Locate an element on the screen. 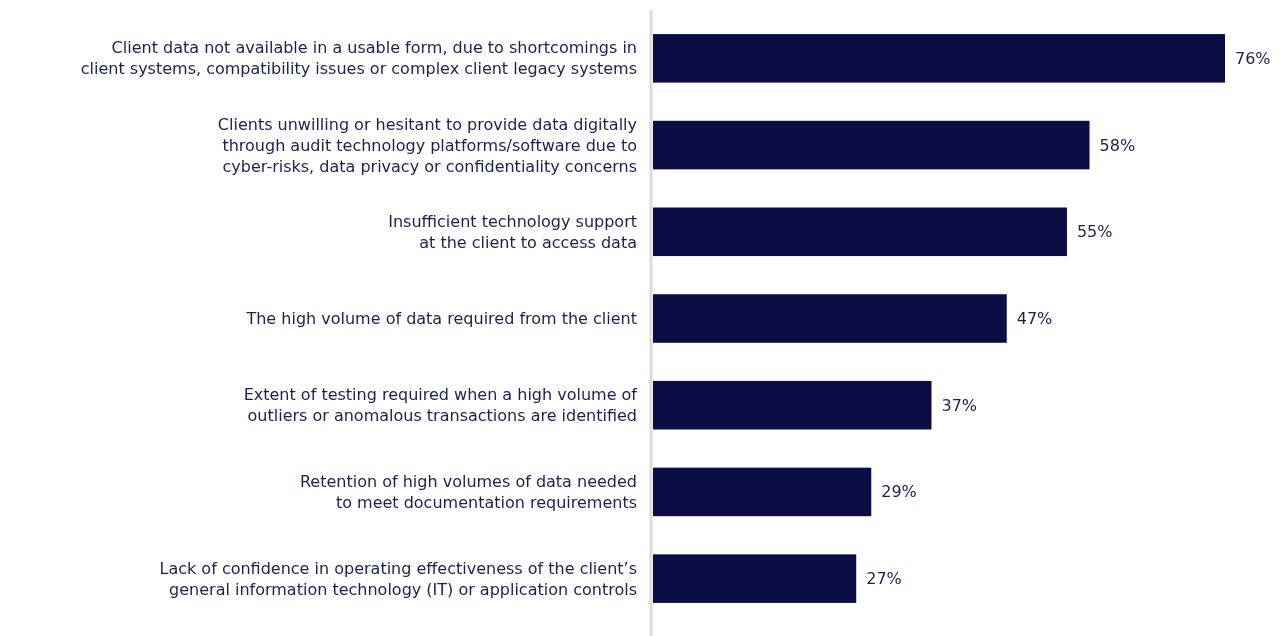 Image resolution: width=1282 pixels, height=636 pixels. data-label: 37% is located at coordinates (959, 405).